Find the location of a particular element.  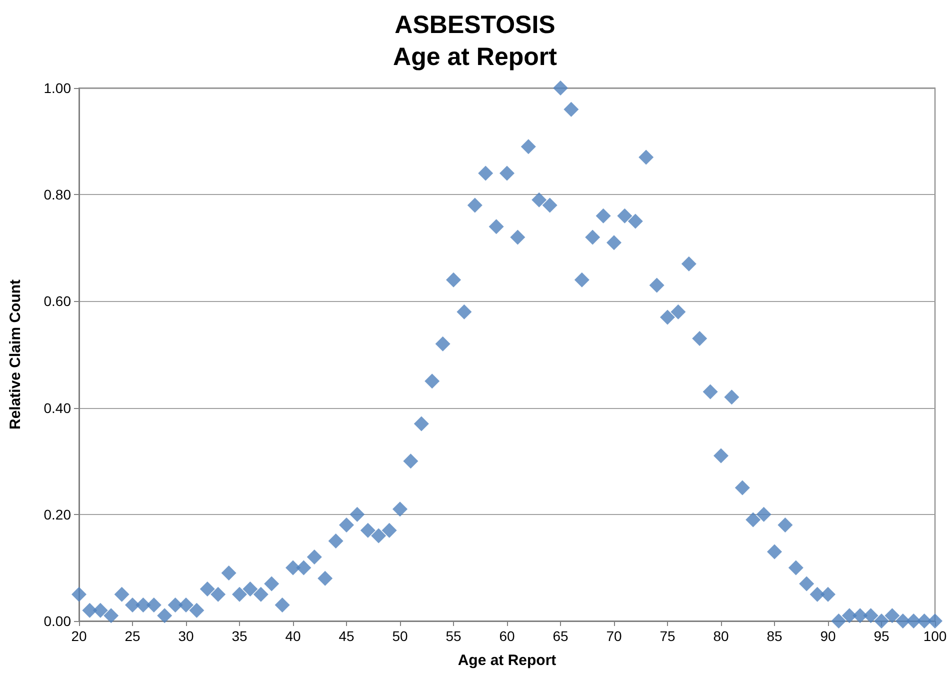

x-tick-label: 90 is located at coordinates (828, 636).